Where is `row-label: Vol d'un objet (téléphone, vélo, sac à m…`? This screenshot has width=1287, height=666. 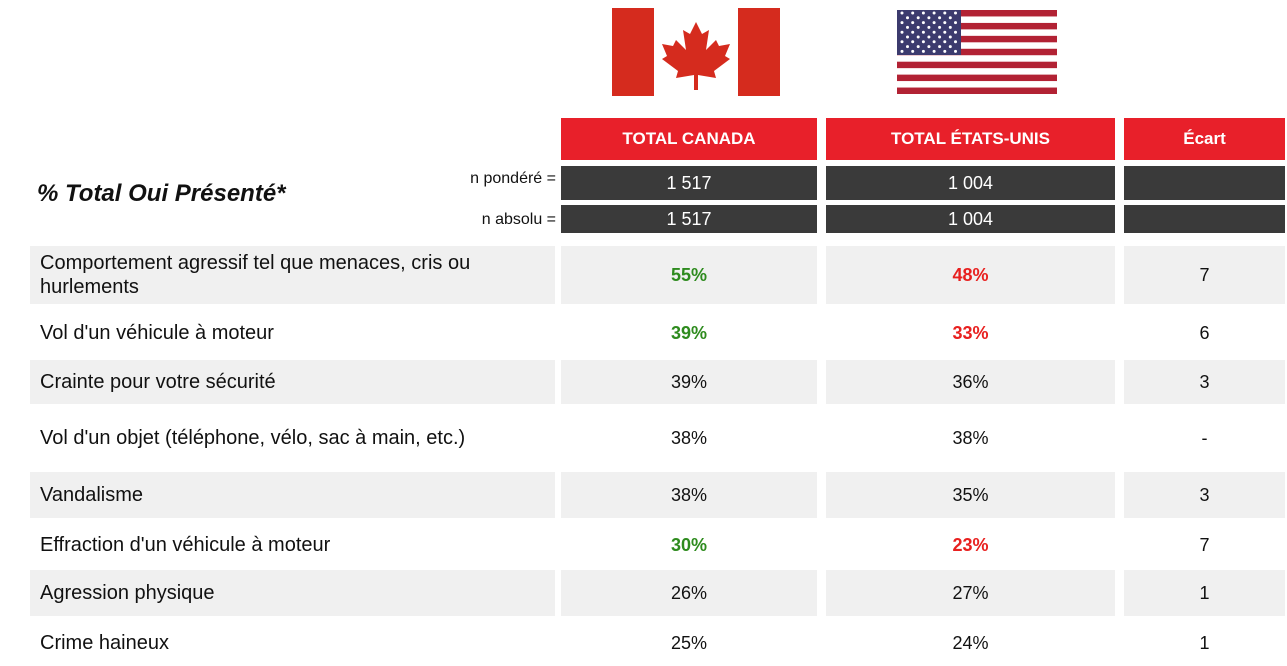 row-label: Vol d'un objet (téléphone, vélo, sac à m… is located at coordinates (253, 438).